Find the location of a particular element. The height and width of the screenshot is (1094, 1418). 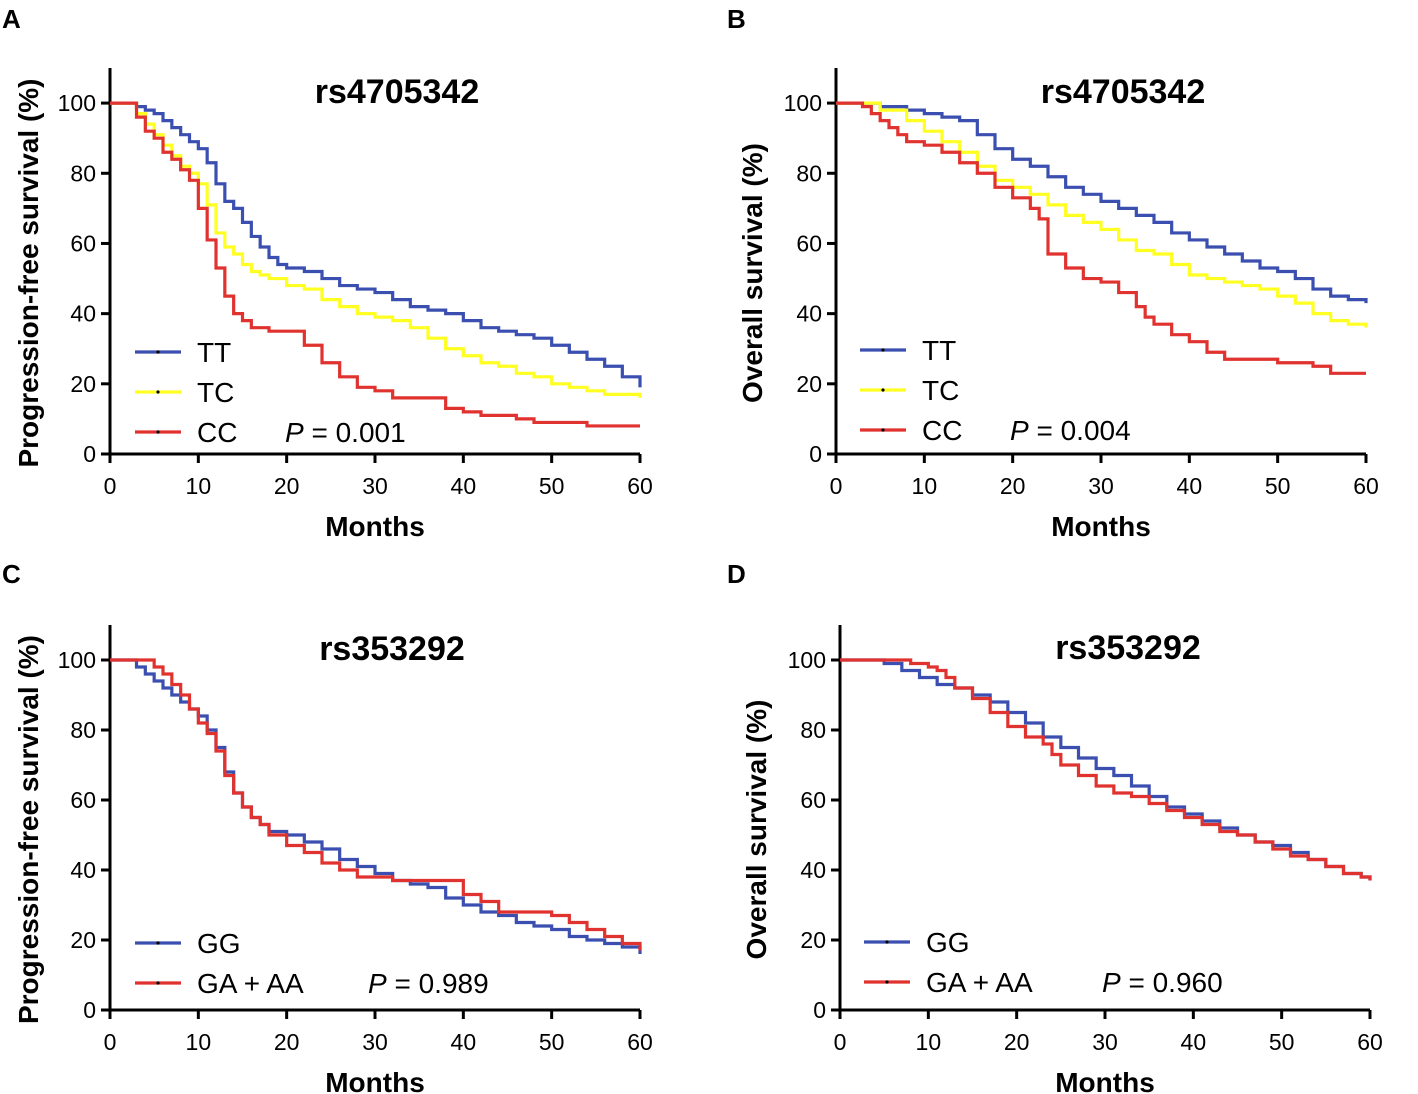

p-value-number: = 0.001 is located at coordinates (355, 432).